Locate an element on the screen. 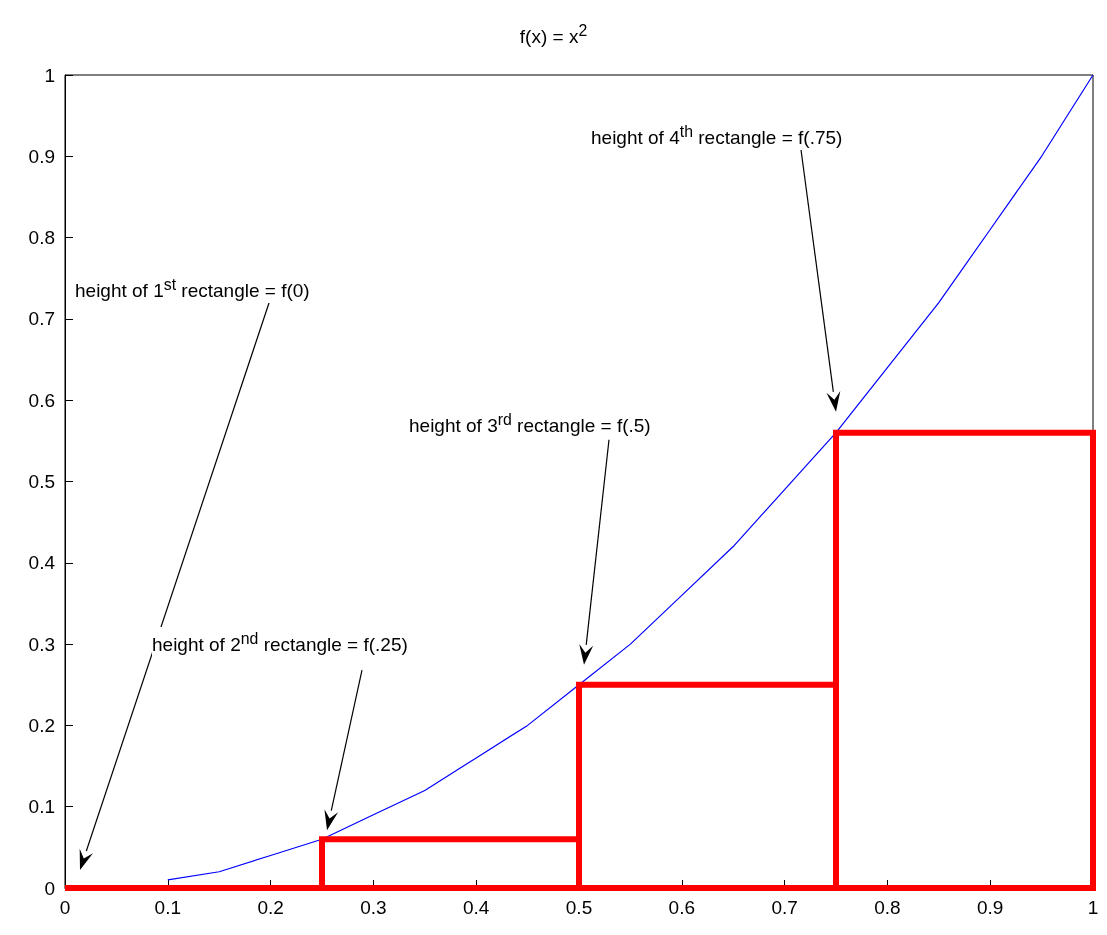 The height and width of the screenshot is (935, 1107). annotation: height of 1$^{st}$ rectangle = f(0) is located at coordinates (192, 288).